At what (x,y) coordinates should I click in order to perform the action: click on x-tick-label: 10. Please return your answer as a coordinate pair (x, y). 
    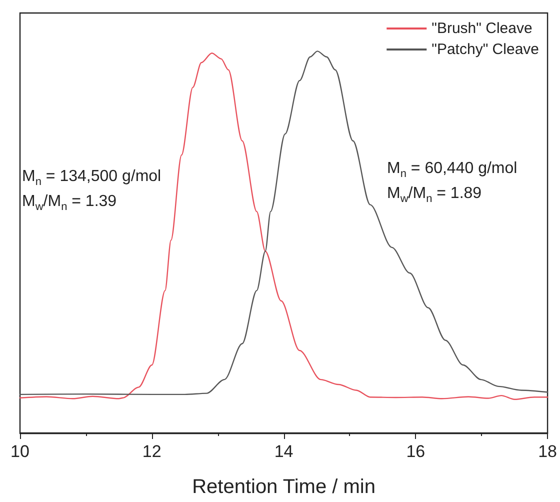
    Looking at the image, I should click on (20, 451).